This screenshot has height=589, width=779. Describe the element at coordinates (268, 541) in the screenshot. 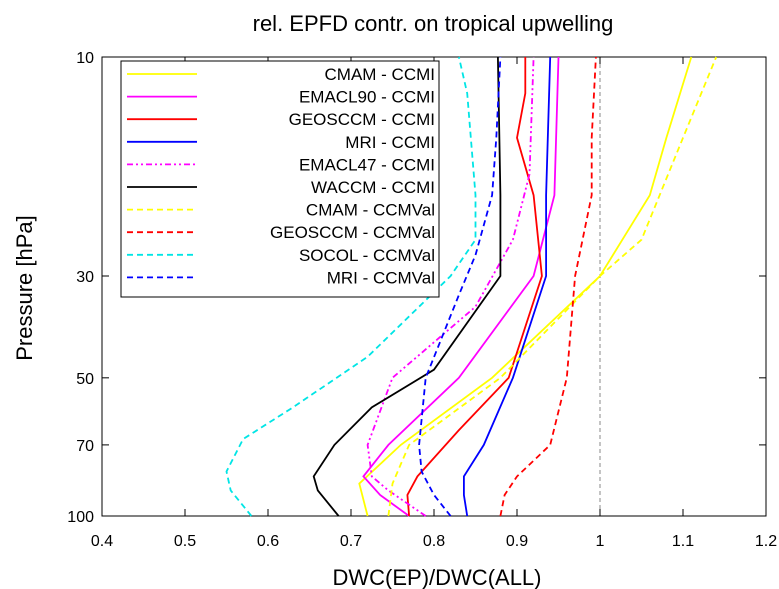

I see `x-tick-label: 0.6` at that location.